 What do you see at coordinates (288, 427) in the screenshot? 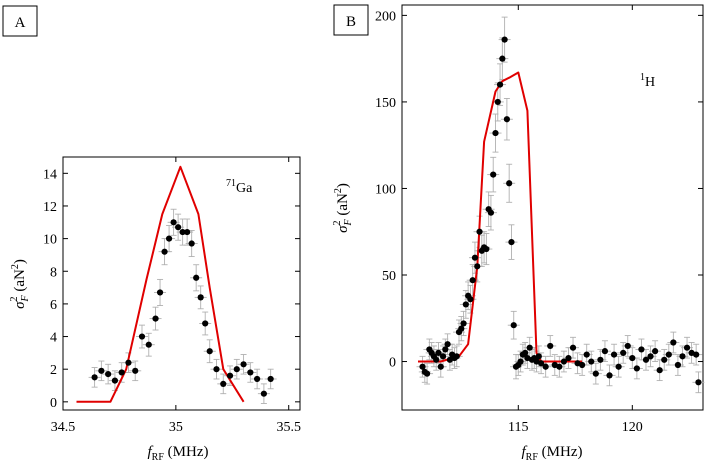
I see `a-x-tick-label: 35.5` at bounding box center [288, 427].